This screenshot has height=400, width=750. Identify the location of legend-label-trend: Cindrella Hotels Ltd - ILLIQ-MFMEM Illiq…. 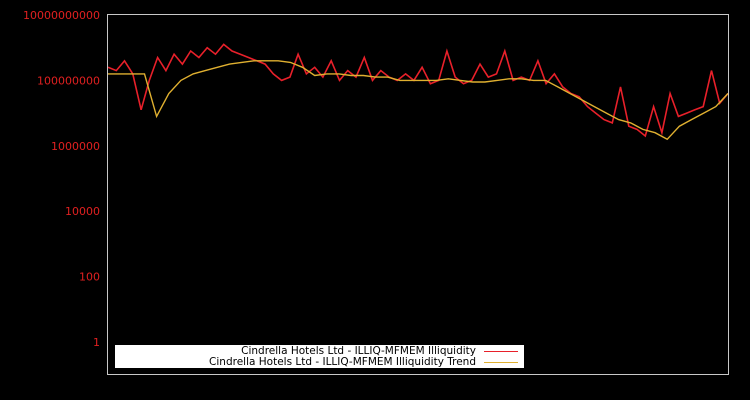
(342, 362).